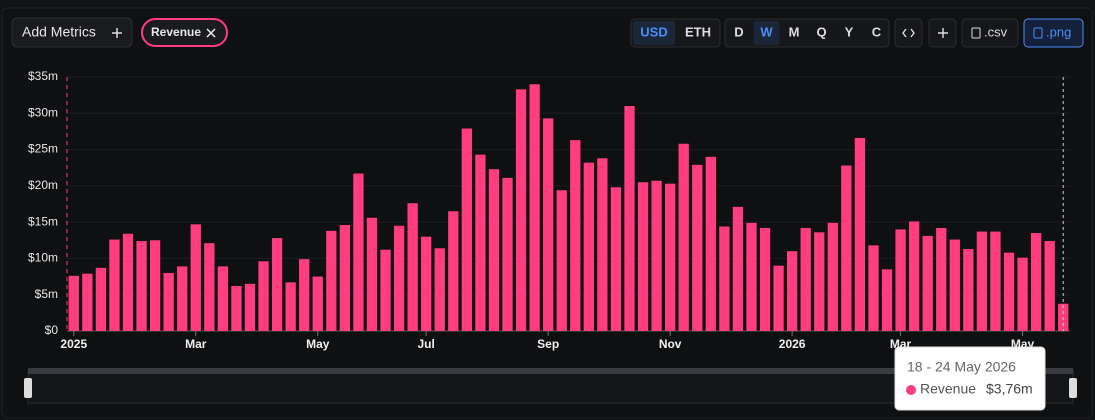  I want to click on x-tick-label: Sep, so click(548, 344).